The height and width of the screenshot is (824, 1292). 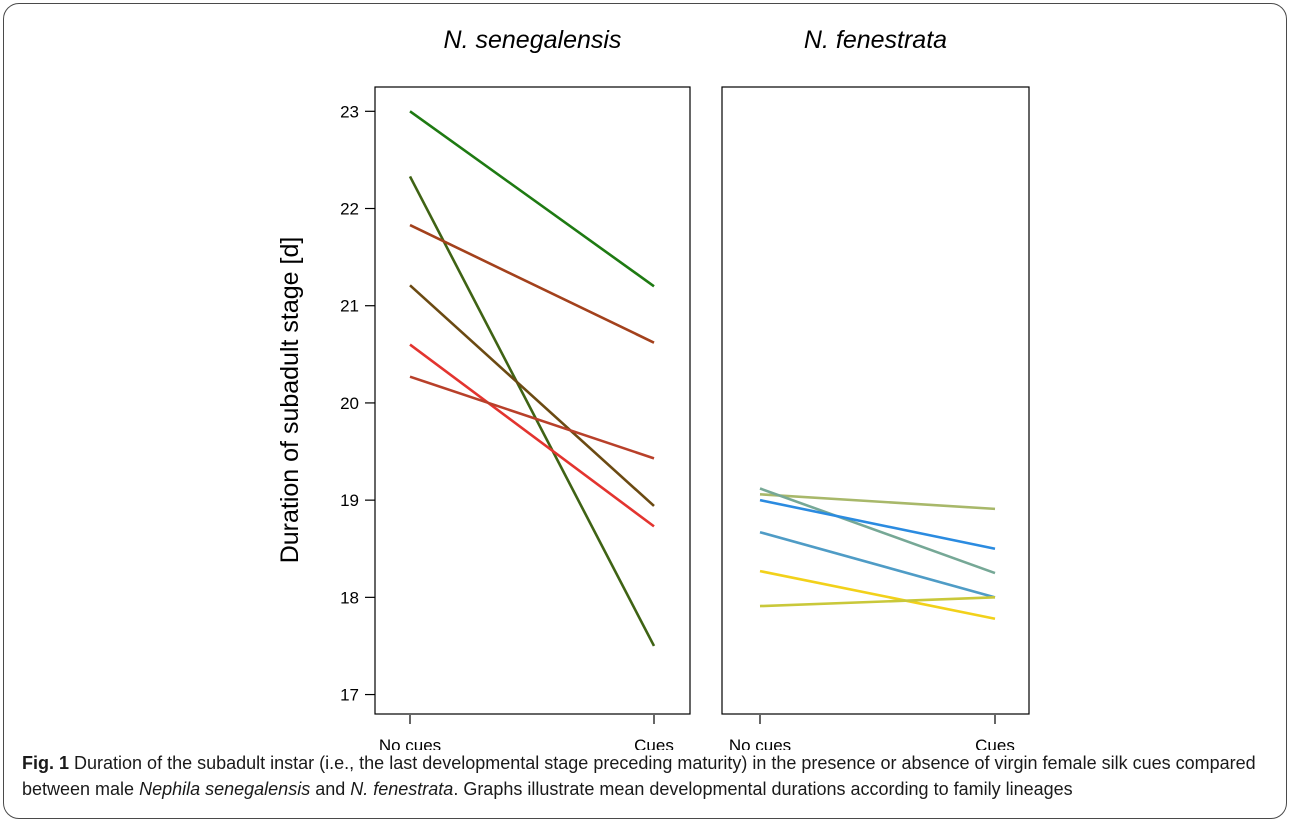 I want to click on caption-label: Fig. 1, so click(x=46, y=763).